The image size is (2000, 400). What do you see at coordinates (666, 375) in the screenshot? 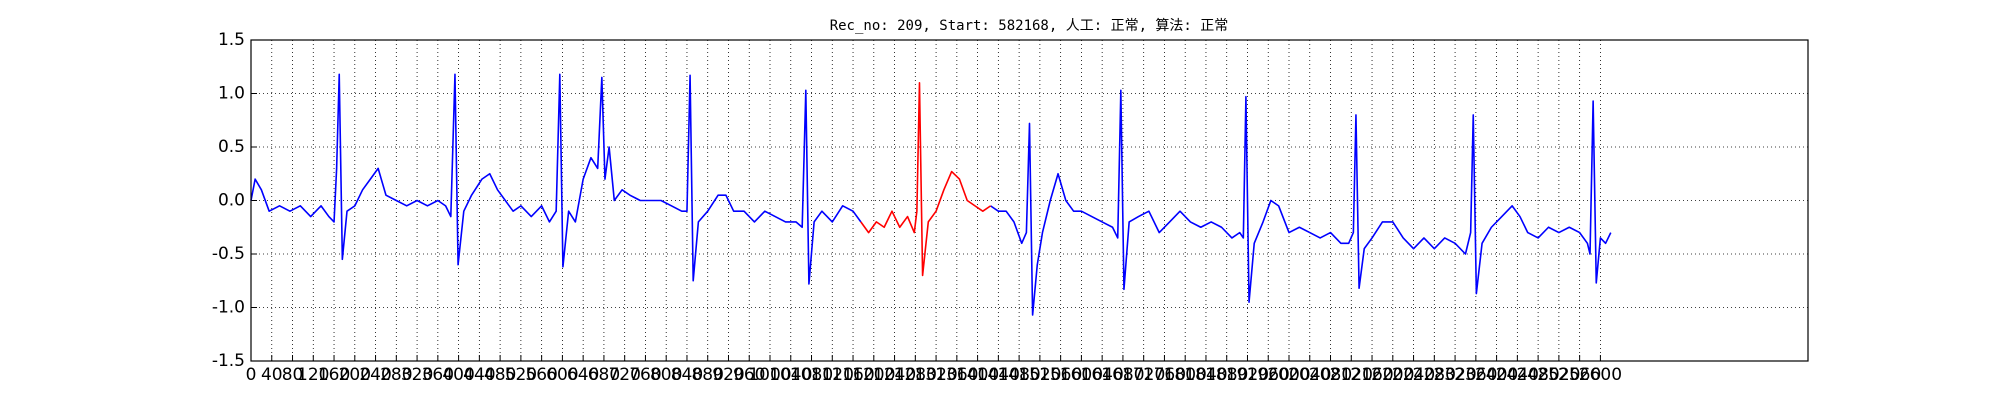
I see `x-tick-label: 800` at bounding box center [666, 375].